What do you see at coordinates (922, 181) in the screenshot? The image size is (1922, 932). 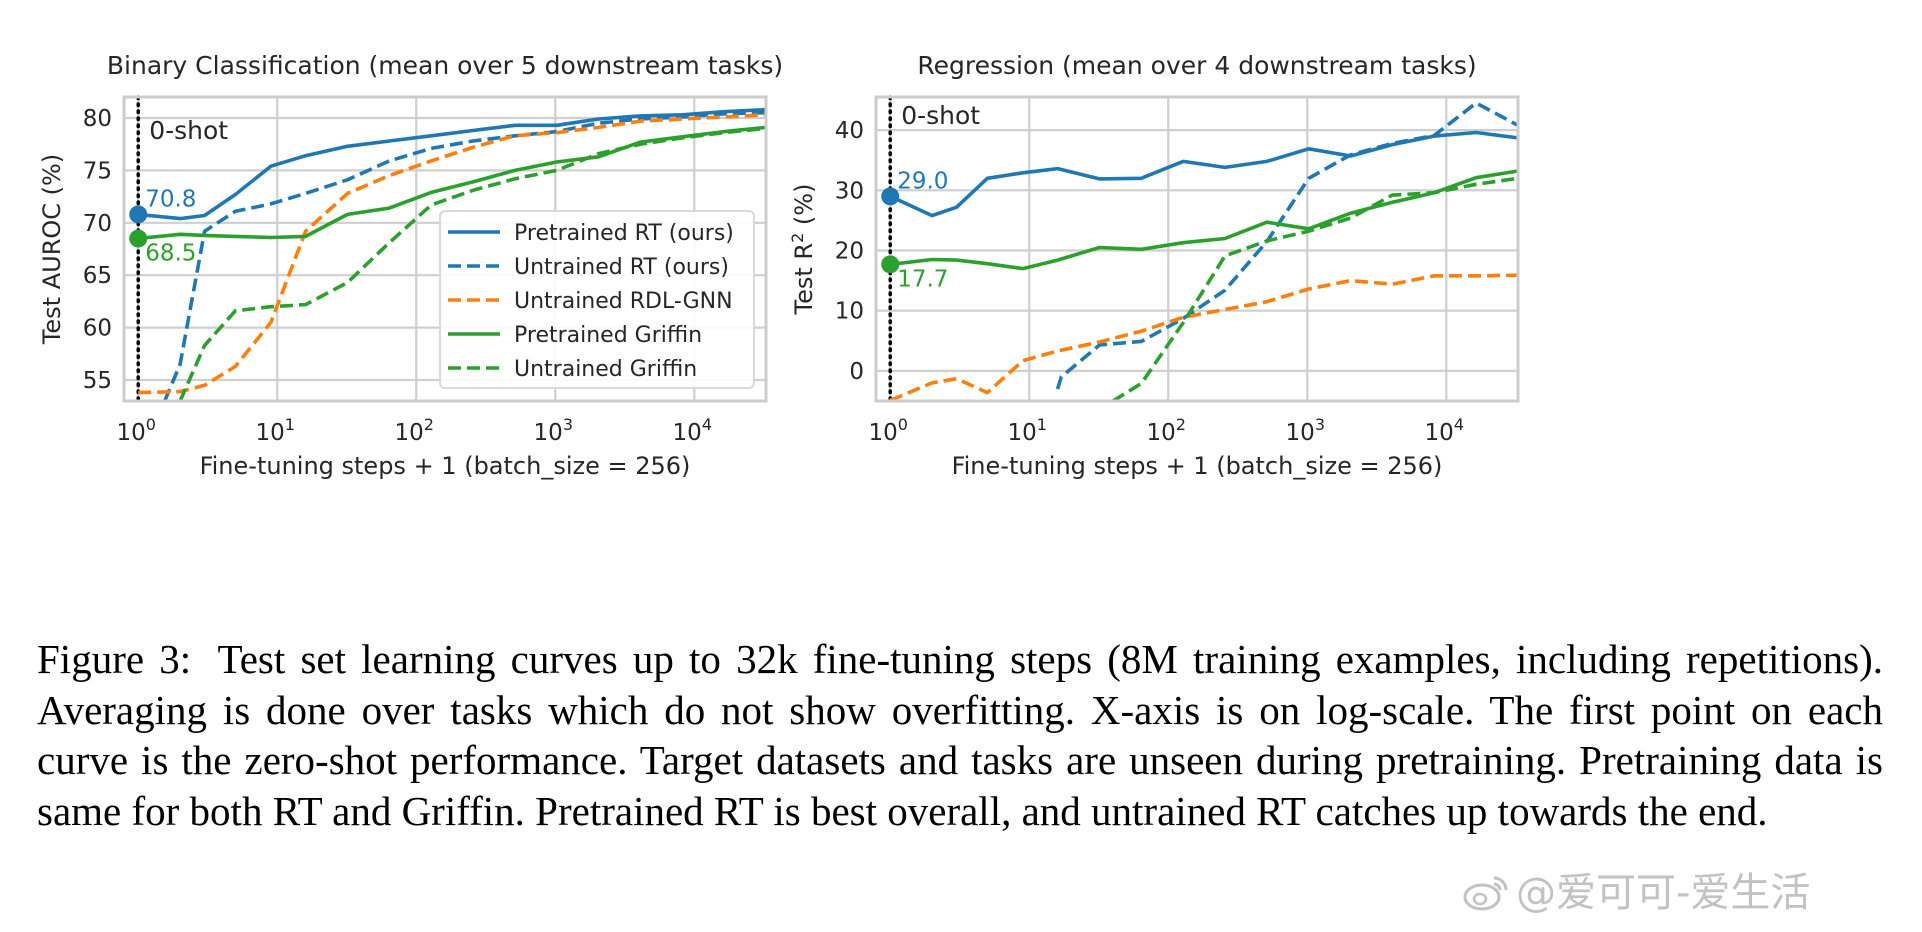 I see `zero-shot-value-label: 29.0` at bounding box center [922, 181].